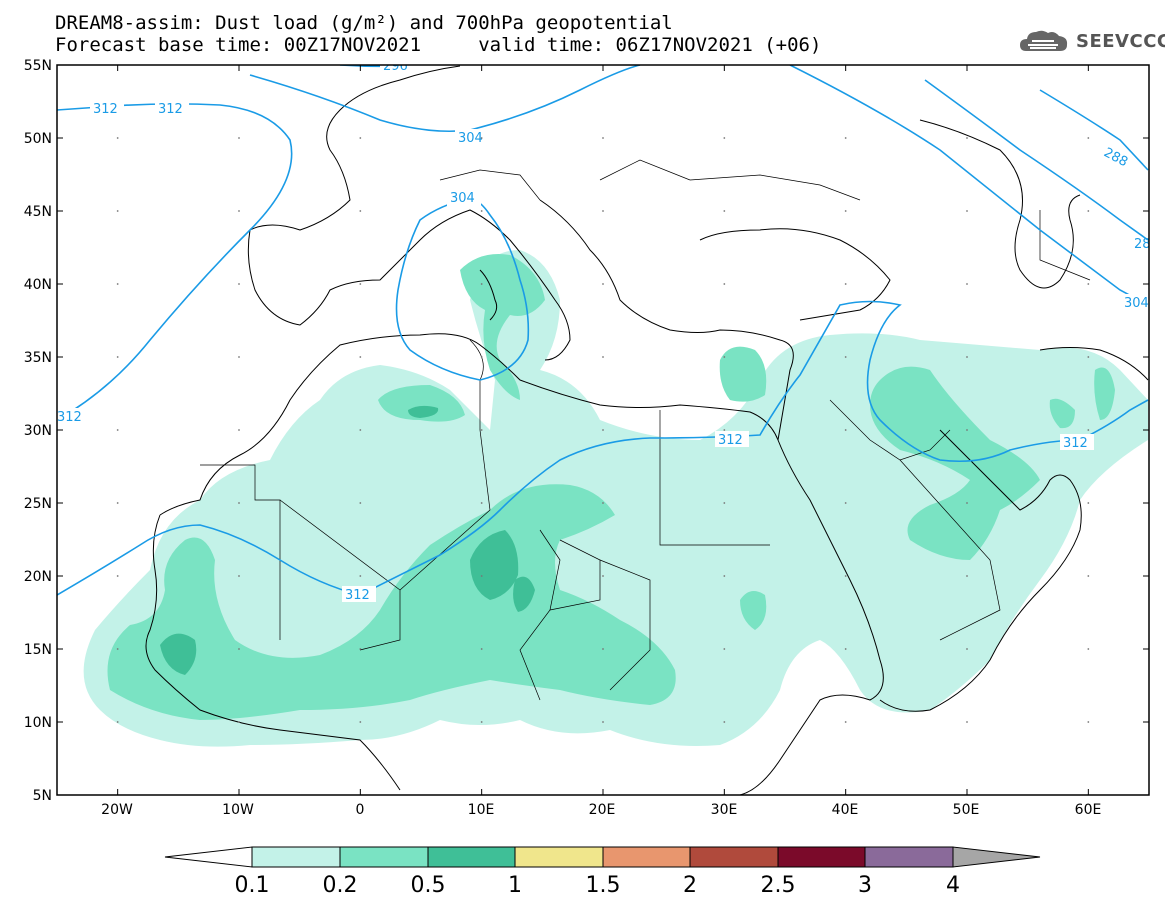 This screenshot has width=1165, height=907. What do you see at coordinates (865, 885) in the screenshot?
I see `colorbar-label: 3` at bounding box center [865, 885].